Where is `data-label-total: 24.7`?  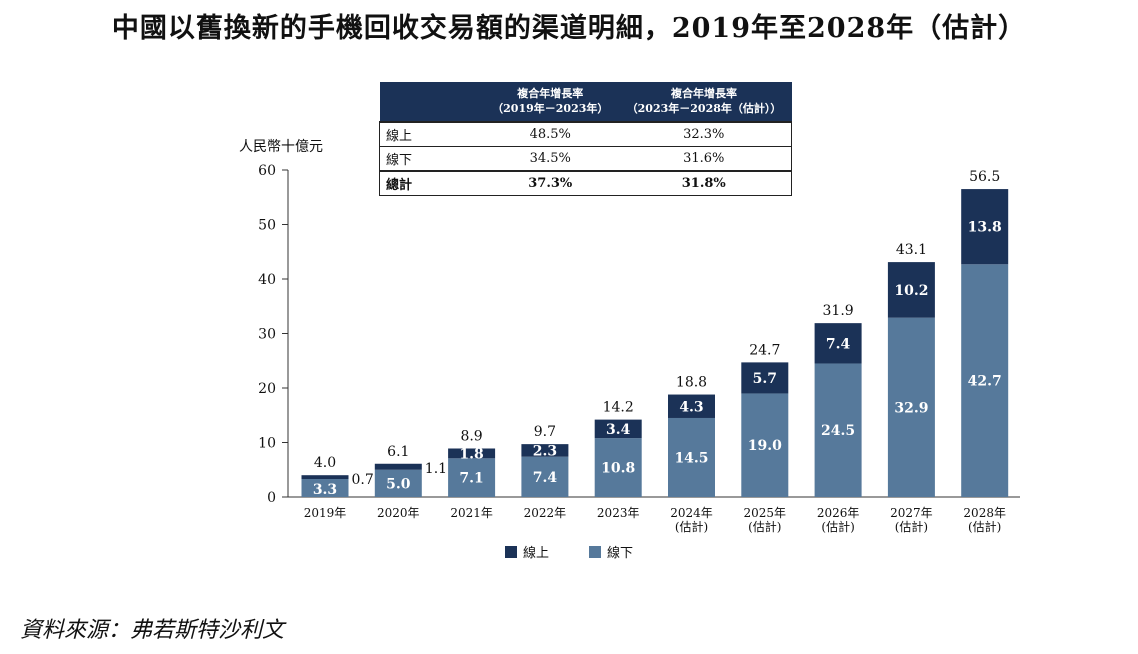
data-label-total: 24.7 is located at coordinates (764, 350).